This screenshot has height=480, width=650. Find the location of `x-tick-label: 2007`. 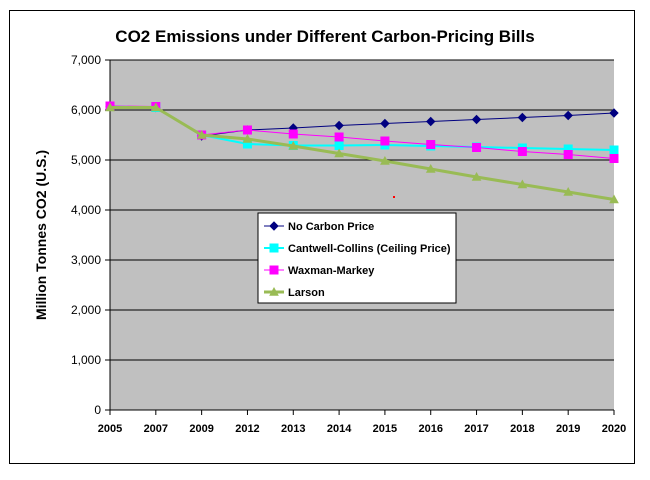

x-tick-label: 2007 is located at coordinates (156, 429).